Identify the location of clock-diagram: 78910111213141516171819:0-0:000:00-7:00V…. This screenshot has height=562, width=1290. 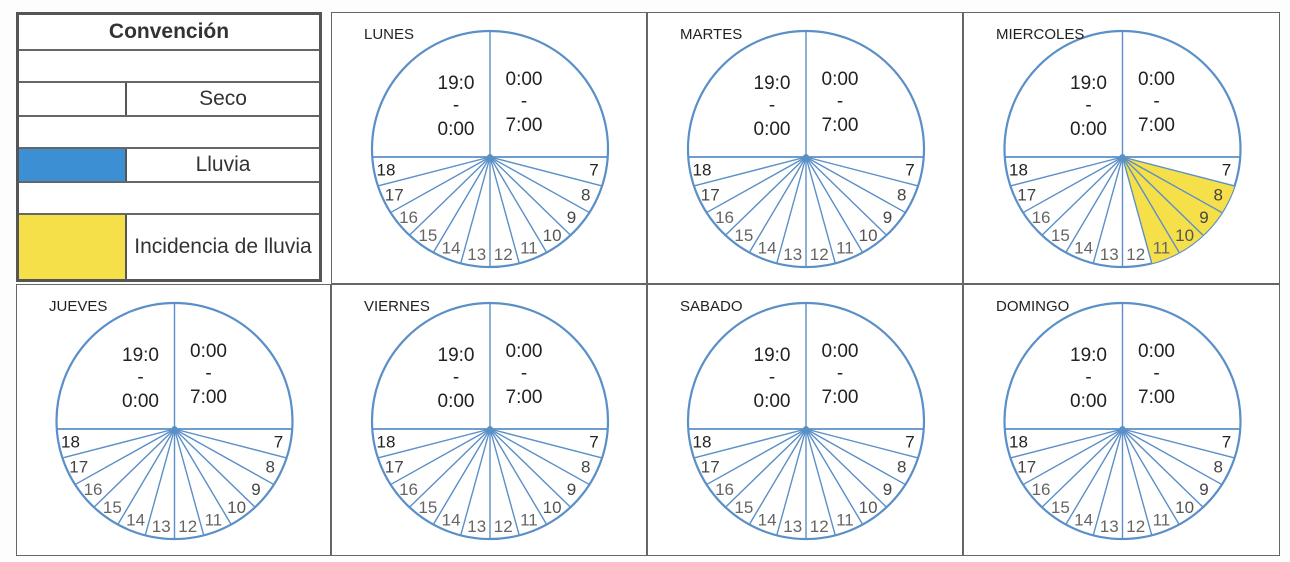
(487, 419).